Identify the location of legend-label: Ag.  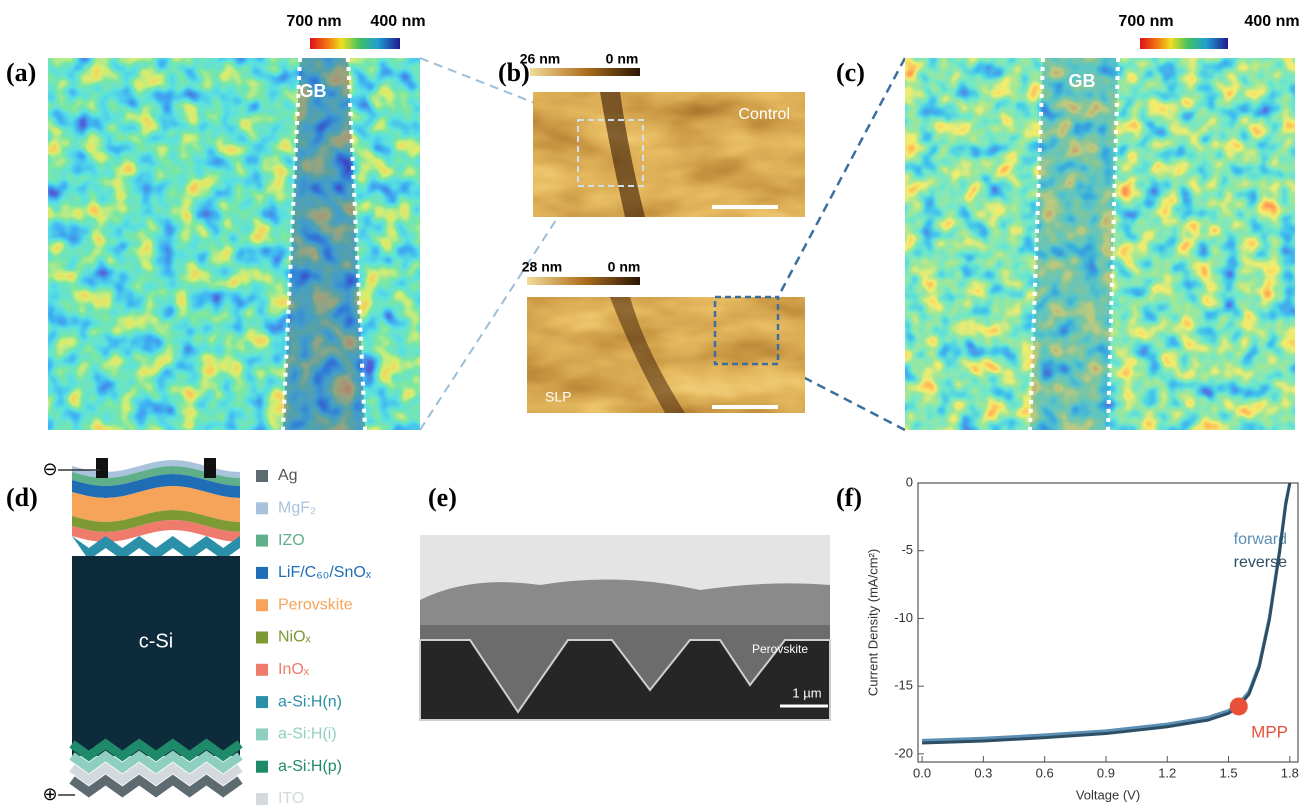
(288, 475).